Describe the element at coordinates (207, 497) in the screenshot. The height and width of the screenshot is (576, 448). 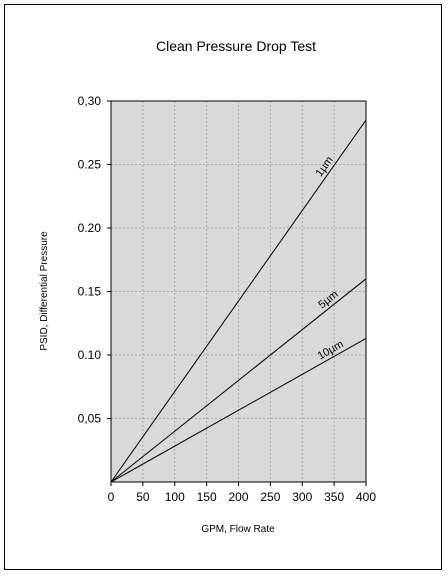
I see `x-tick-label: 150` at that location.